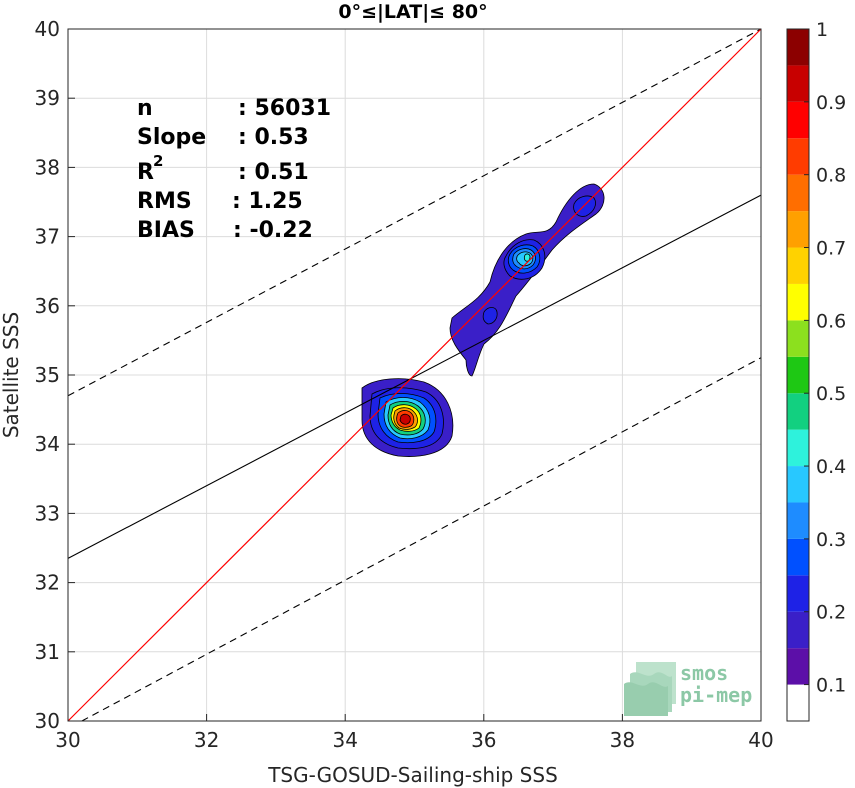  What do you see at coordinates (164, 201) in the screenshot?
I see `stat-rms-label: RMS` at bounding box center [164, 201].